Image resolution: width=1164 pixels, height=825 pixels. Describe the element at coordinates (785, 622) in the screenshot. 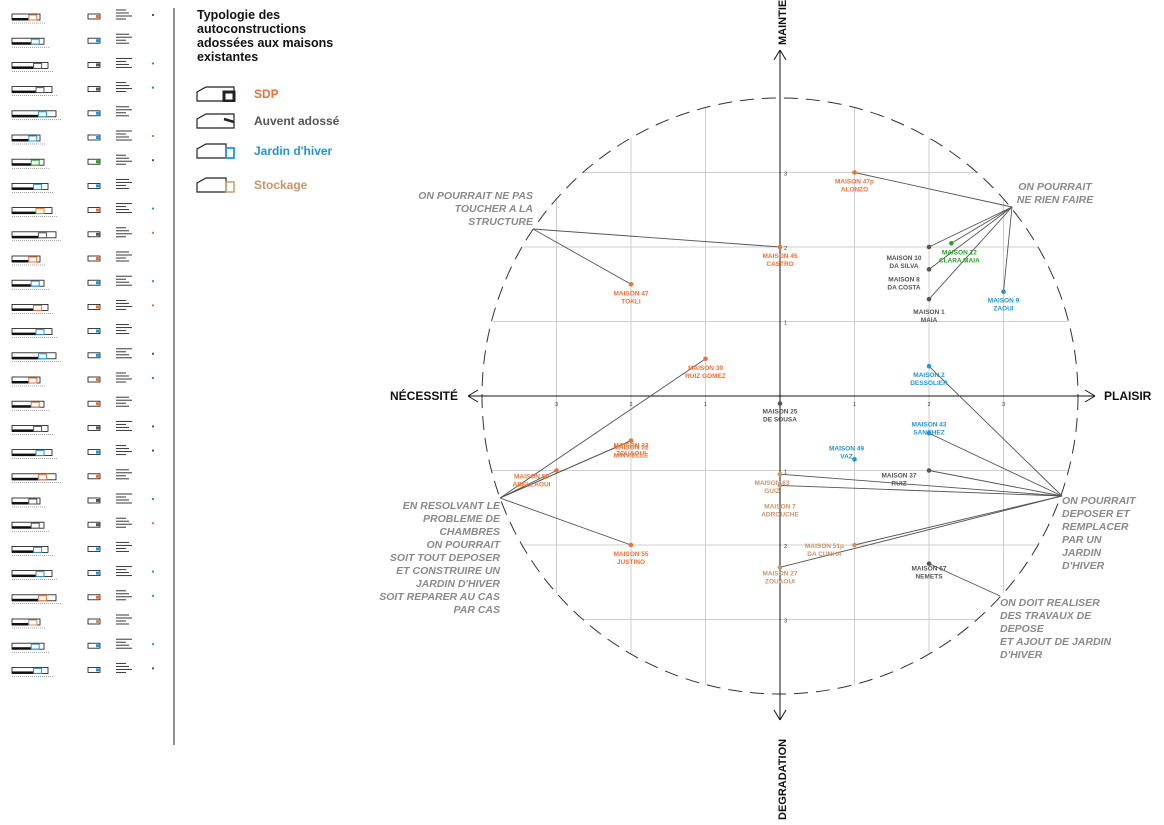

I see `y-tick-label: 3` at that location.